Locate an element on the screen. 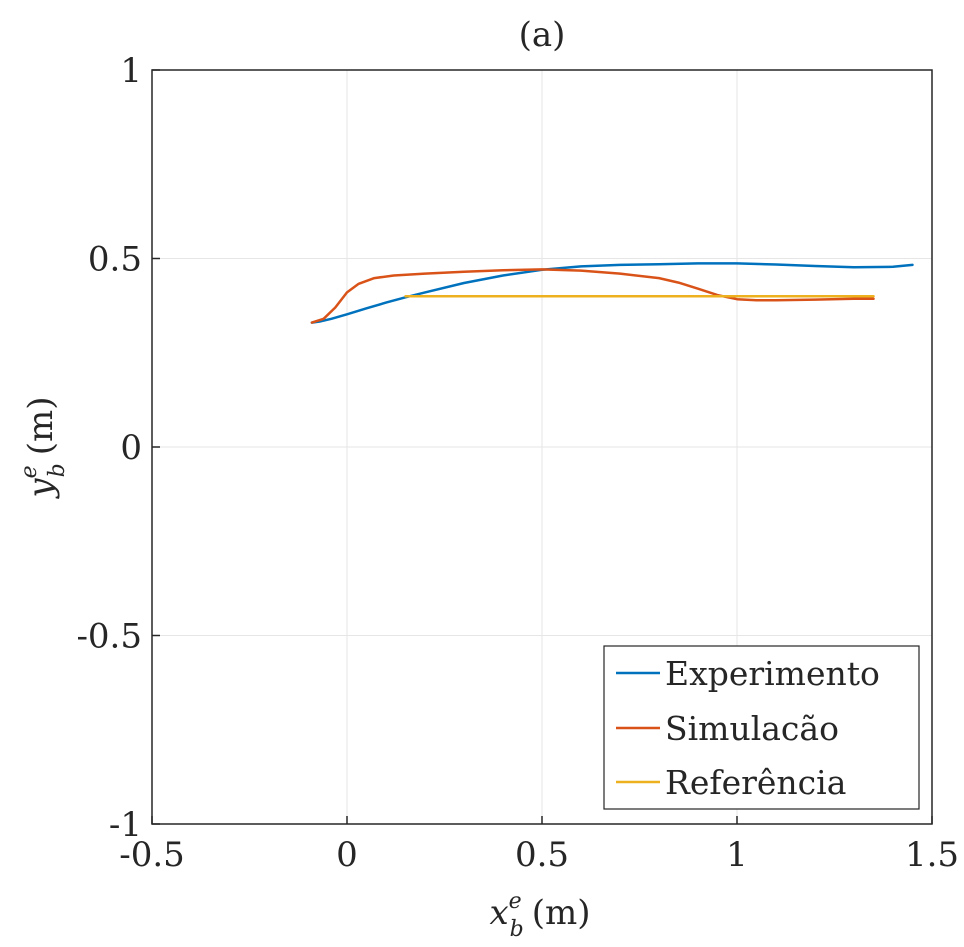 This screenshot has height=947, width=964. x-axis-label-sup: e is located at coordinates (515, 901).